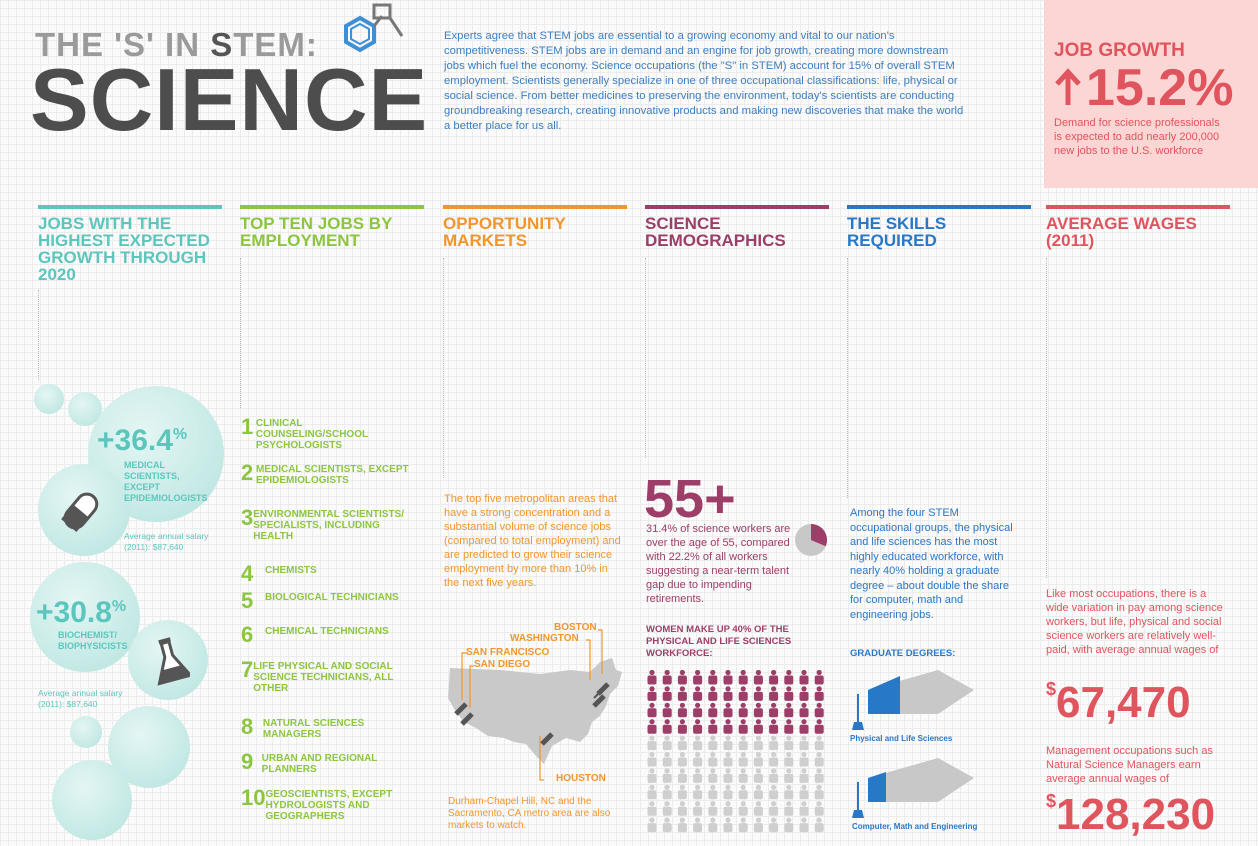 The width and height of the screenshot is (1258, 846). Describe the element at coordinates (332, 597) in the screenshot. I see `list-item-label: BIOLOGICAL TECHNICIANS` at that location.